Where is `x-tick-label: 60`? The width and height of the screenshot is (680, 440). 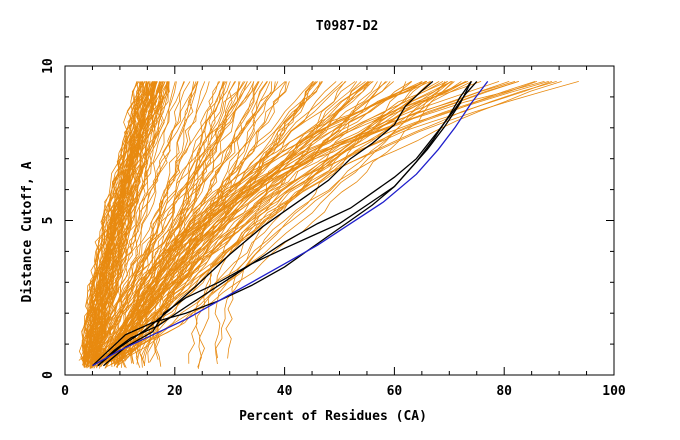
x-tick-label: 60 is located at coordinates (395, 391).